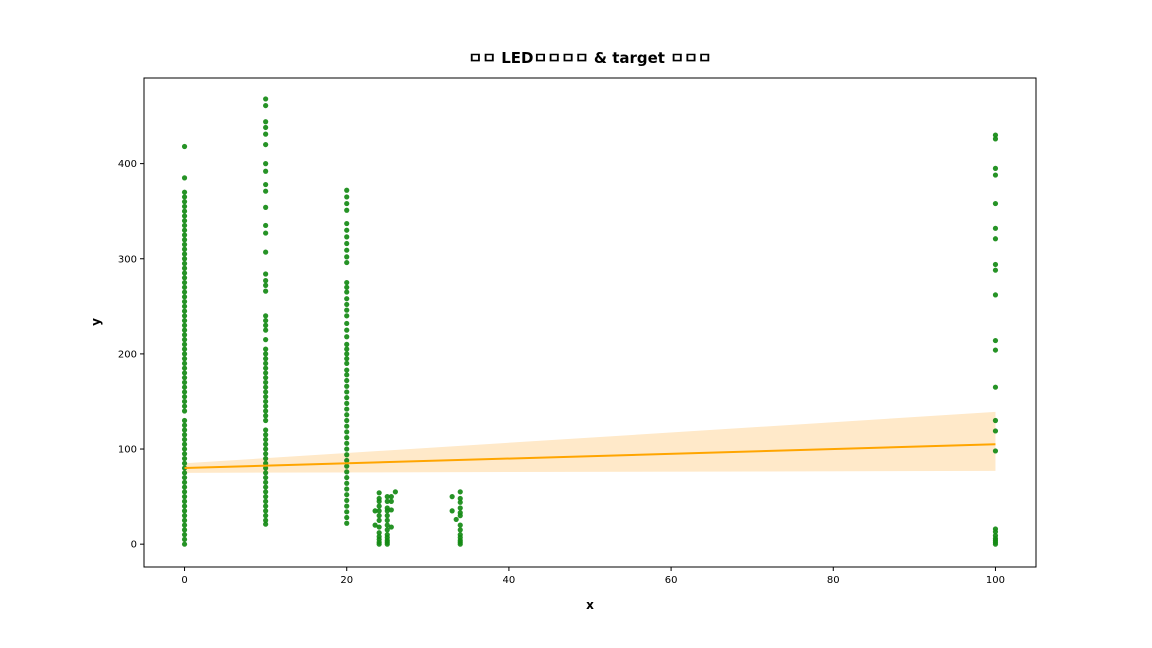  I want to click on y-tick-label: 200, so click(127, 354).